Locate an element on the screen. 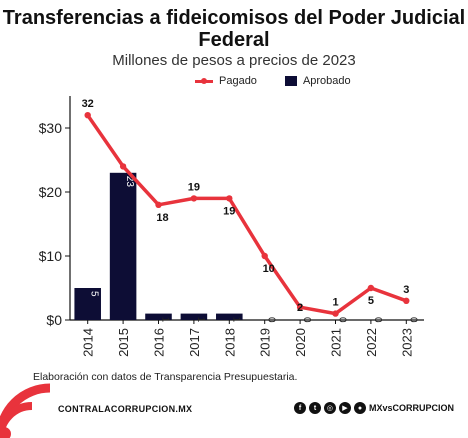  x-tick-label: 2022 is located at coordinates (371, 342).